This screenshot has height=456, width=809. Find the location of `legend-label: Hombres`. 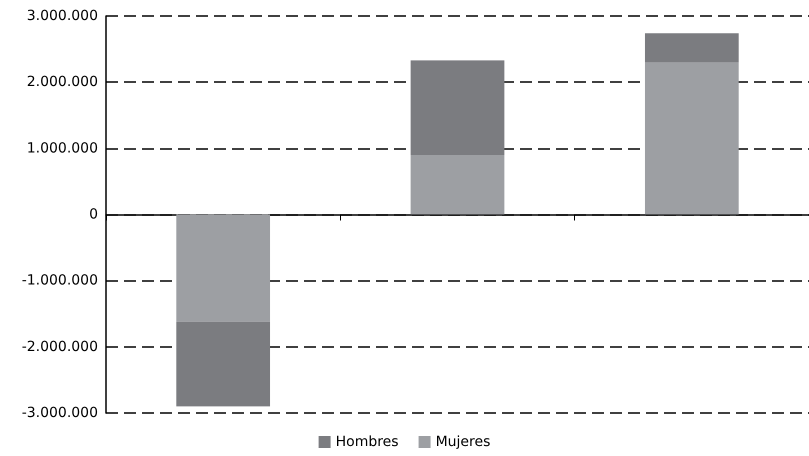

legend-label: Hombres is located at coordinates (367, 442).